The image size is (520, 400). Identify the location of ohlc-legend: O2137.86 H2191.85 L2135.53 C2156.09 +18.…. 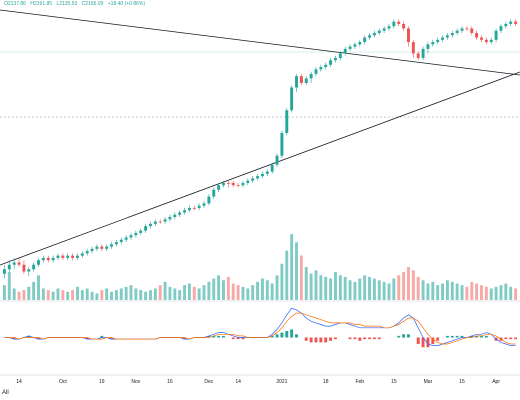
(76, 4).